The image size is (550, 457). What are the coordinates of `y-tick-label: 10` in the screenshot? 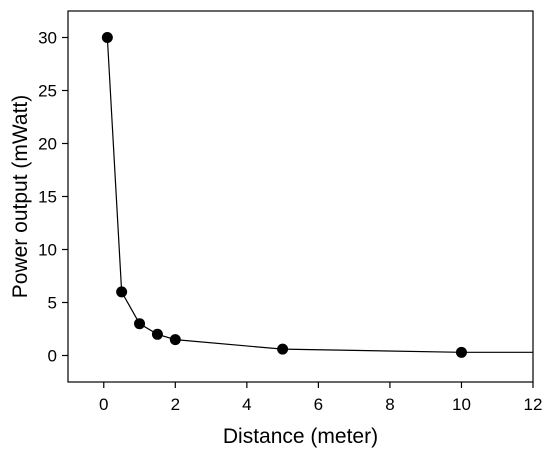 It's located at (47, 250).